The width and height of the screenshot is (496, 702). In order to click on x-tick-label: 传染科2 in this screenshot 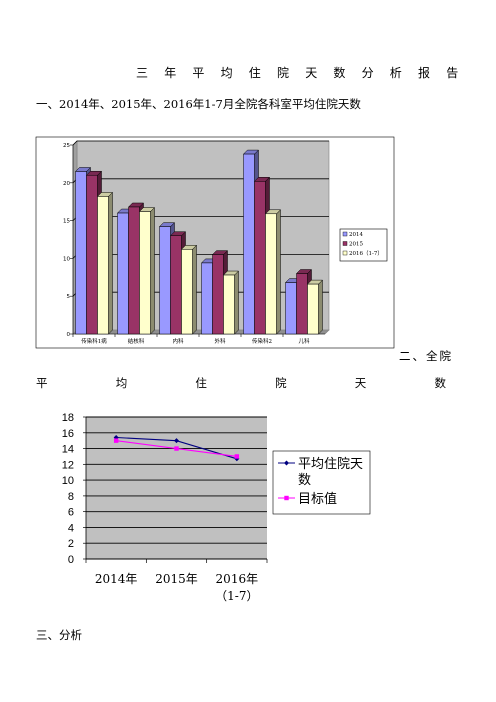, I will do `click(262, 341)`.